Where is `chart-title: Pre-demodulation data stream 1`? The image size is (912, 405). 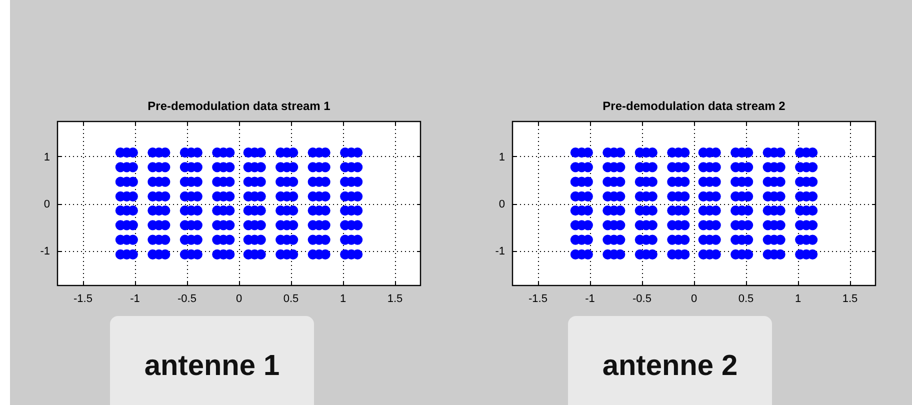
chart-title: Pre-demodulation data stream 1 is located at coordinates (239, 106).